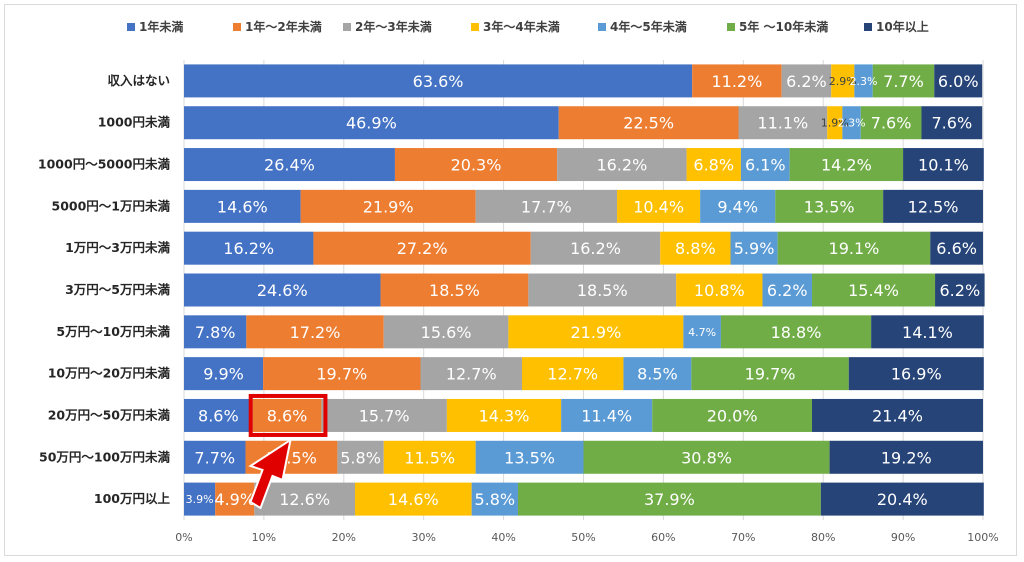 The height and width of the screenshot is (562, 1024). I want to click on category-label: 1000円～5000円未満, so click(104, 164).